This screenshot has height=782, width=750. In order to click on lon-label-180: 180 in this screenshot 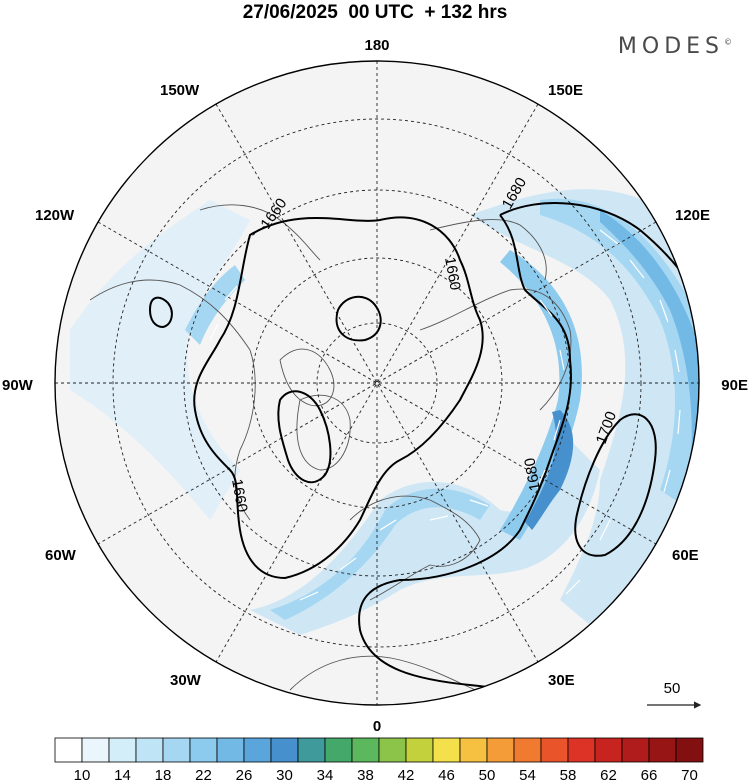, I will do `click(376, 45)`.